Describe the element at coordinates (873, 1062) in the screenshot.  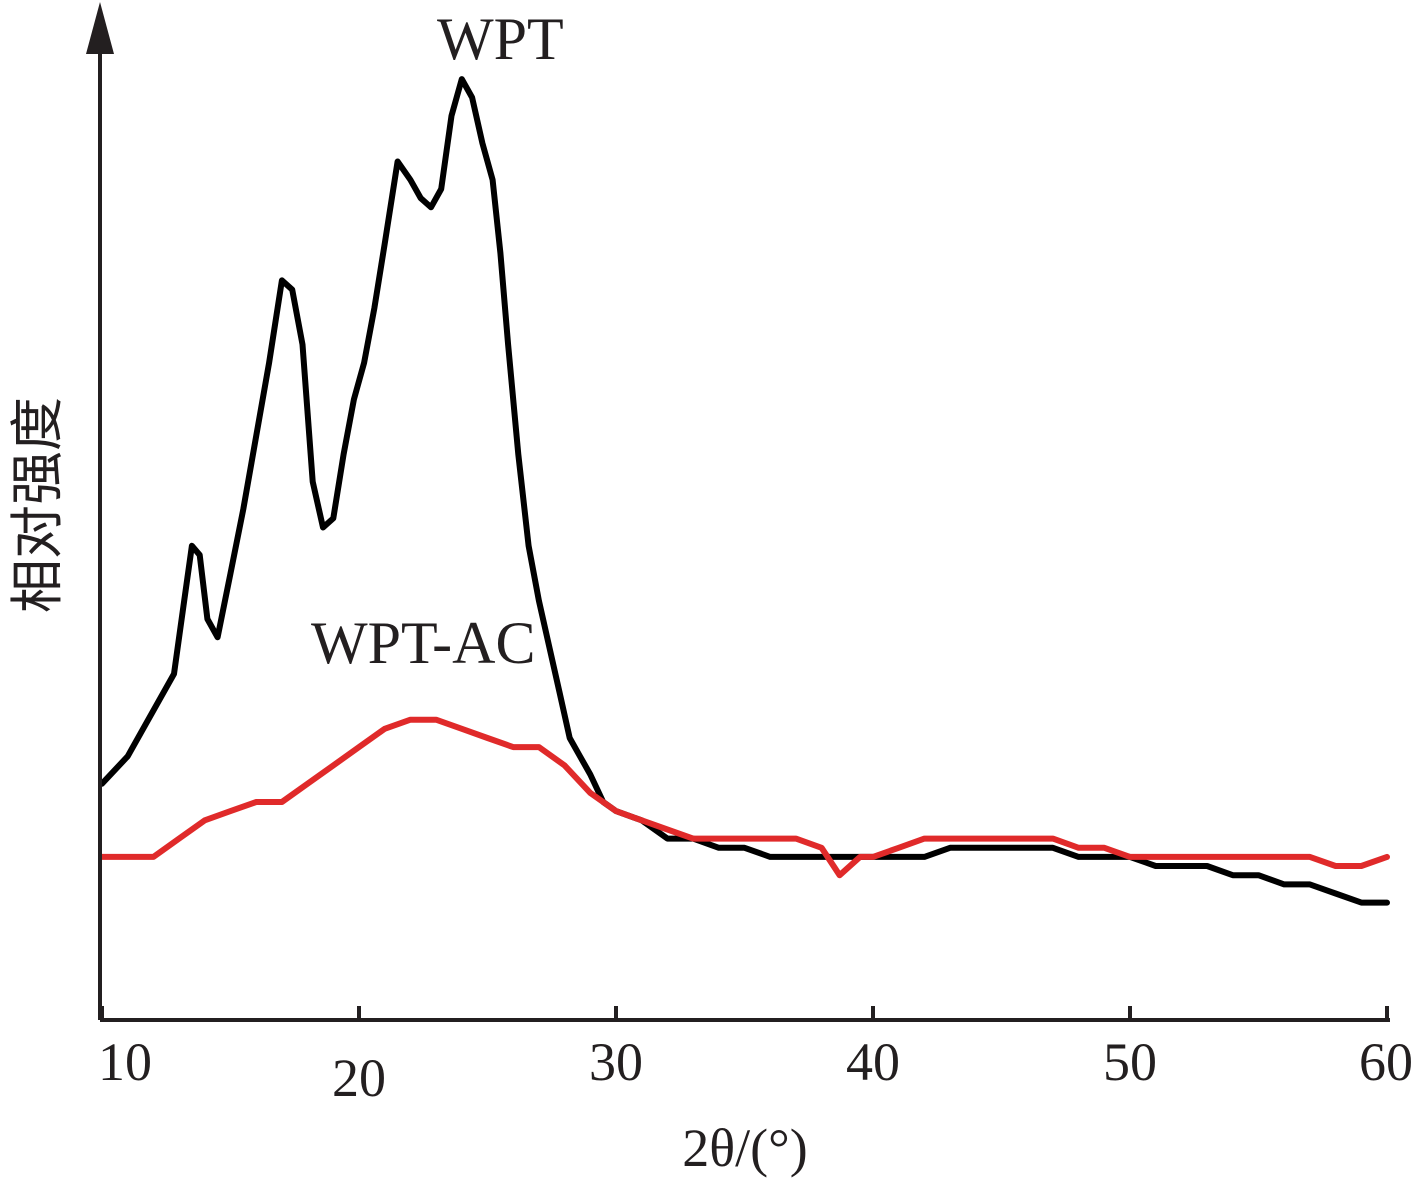
I see `x-tick-label: 40` at that location.